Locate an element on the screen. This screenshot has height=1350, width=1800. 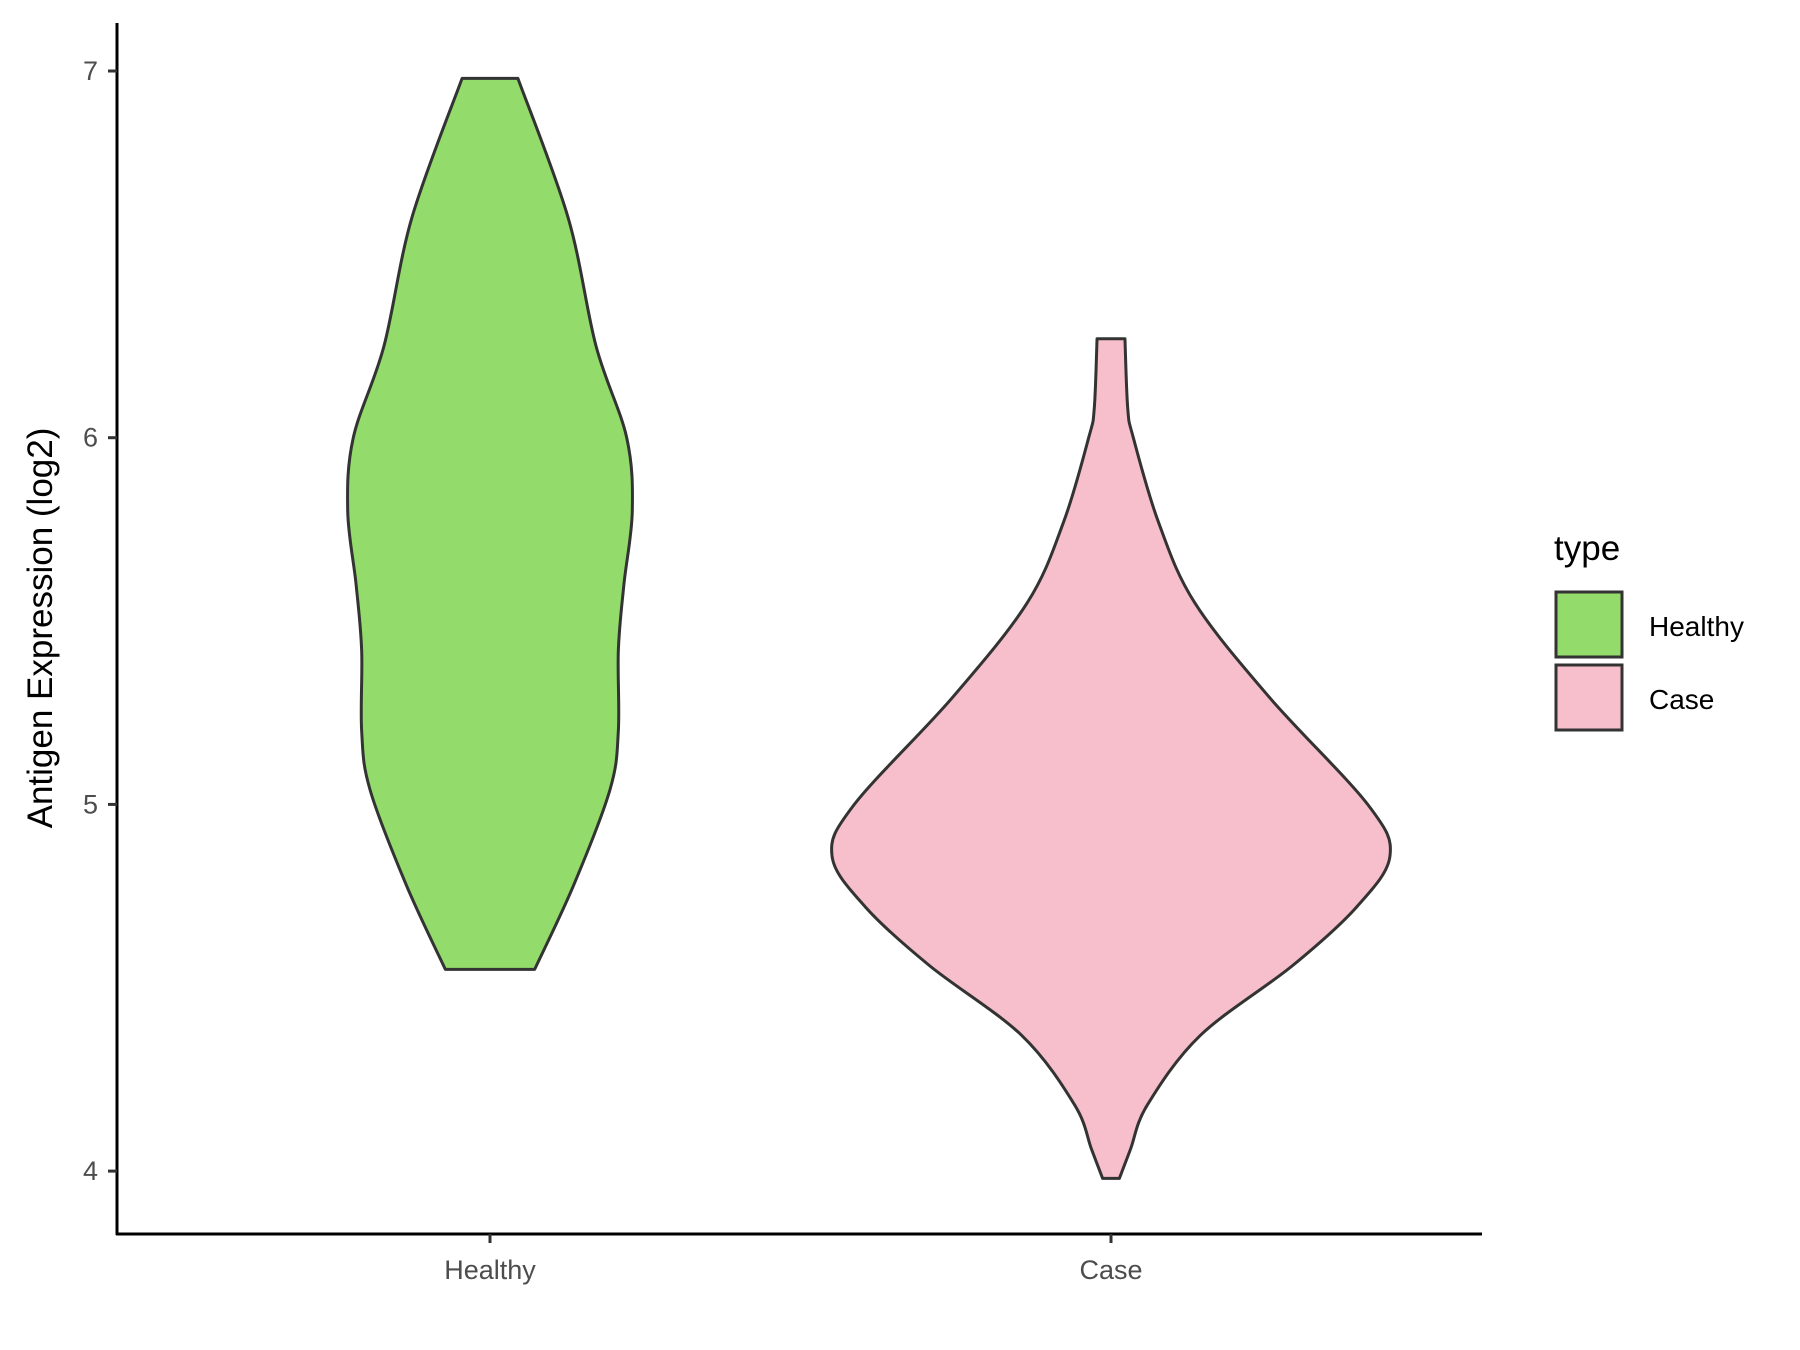
y-tick-label: 6 is located at coordinates (90, 438).